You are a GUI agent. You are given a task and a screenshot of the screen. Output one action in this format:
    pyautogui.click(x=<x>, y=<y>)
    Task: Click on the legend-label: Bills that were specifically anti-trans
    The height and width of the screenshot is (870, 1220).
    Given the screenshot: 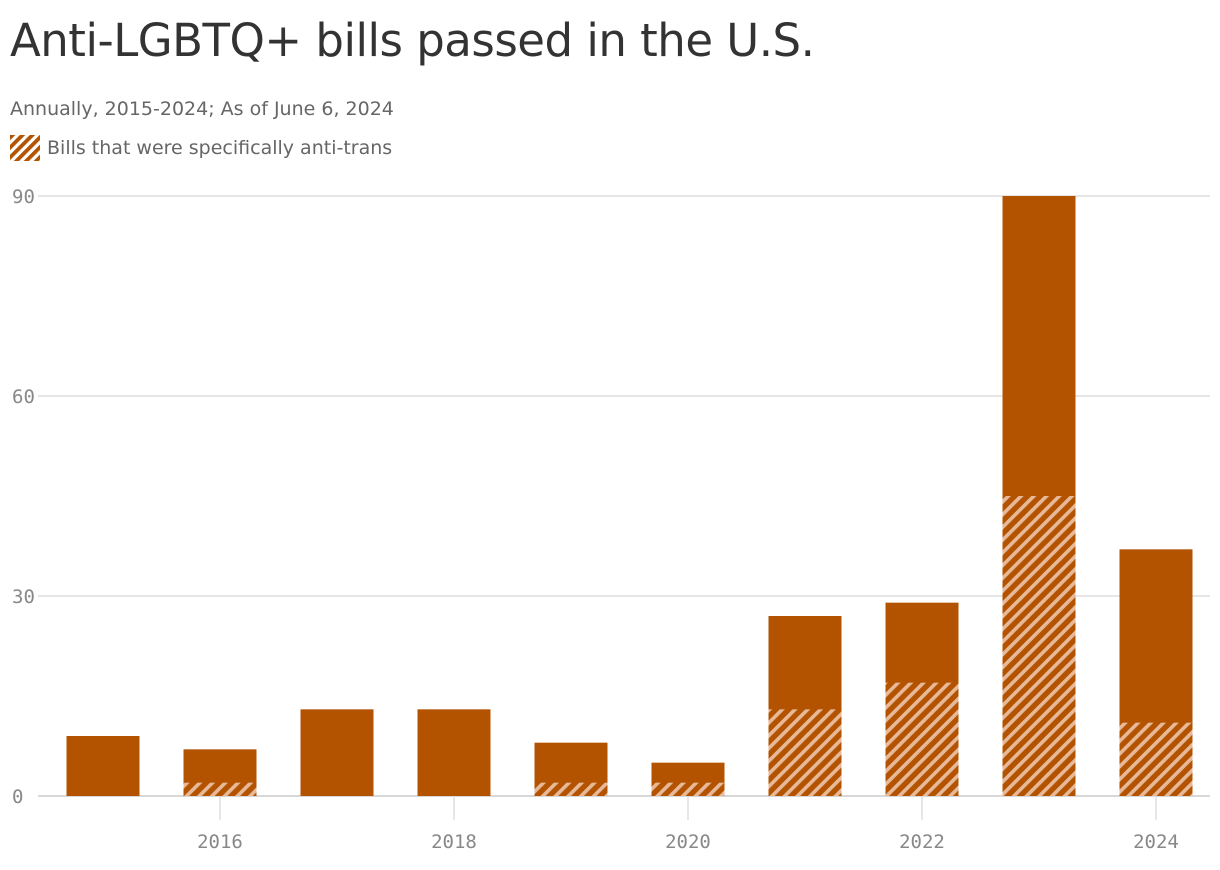 What is the action you would take?
    pyautogui.click(x=220, y=148)
    